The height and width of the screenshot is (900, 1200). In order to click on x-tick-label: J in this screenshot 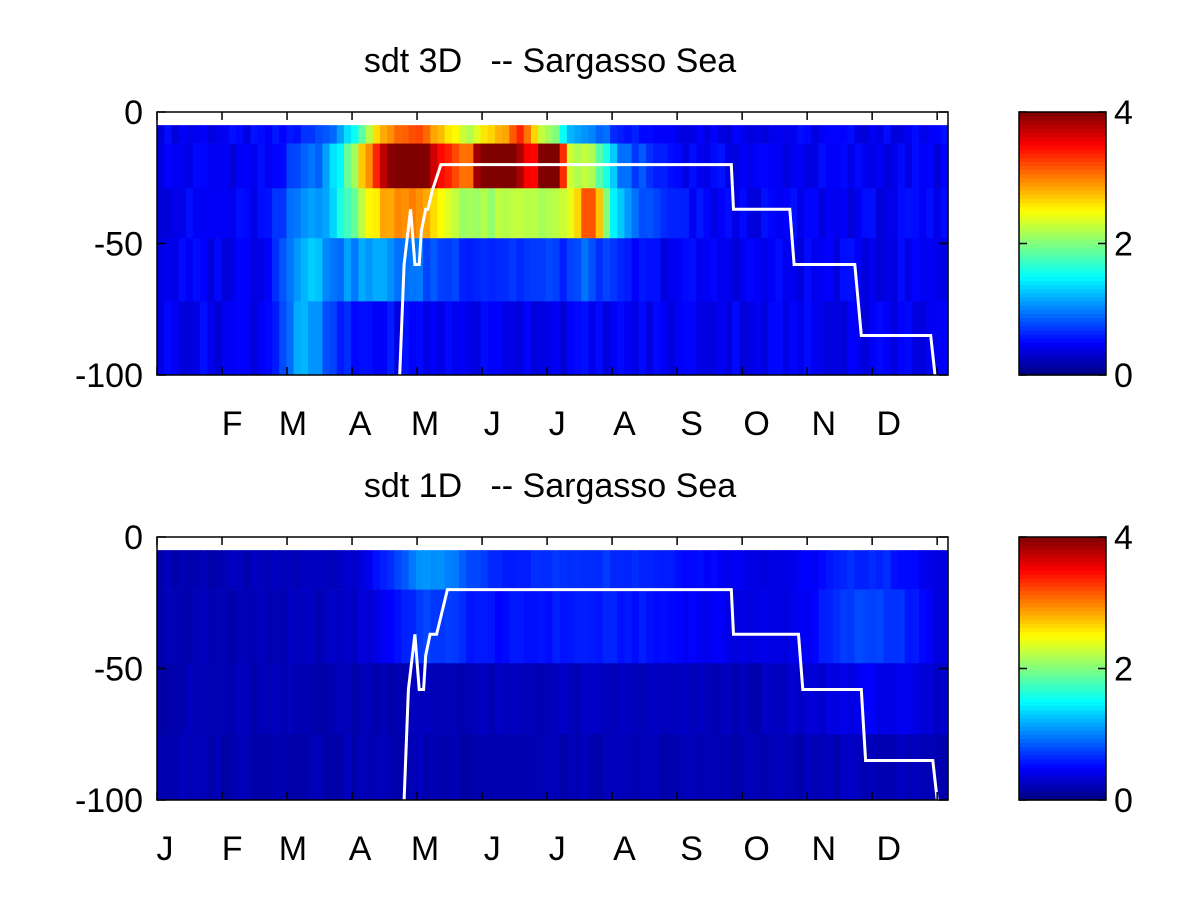, I will do `click(492, 849)`.